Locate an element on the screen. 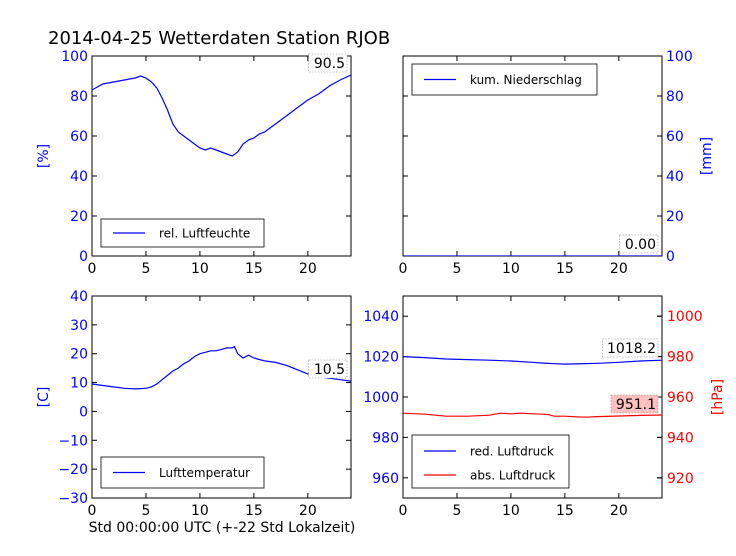 Image resolution: width=736 pixels, height=556 pixels. chart-temperature-ytick-label: 10 is located at coordinates (79, 384).